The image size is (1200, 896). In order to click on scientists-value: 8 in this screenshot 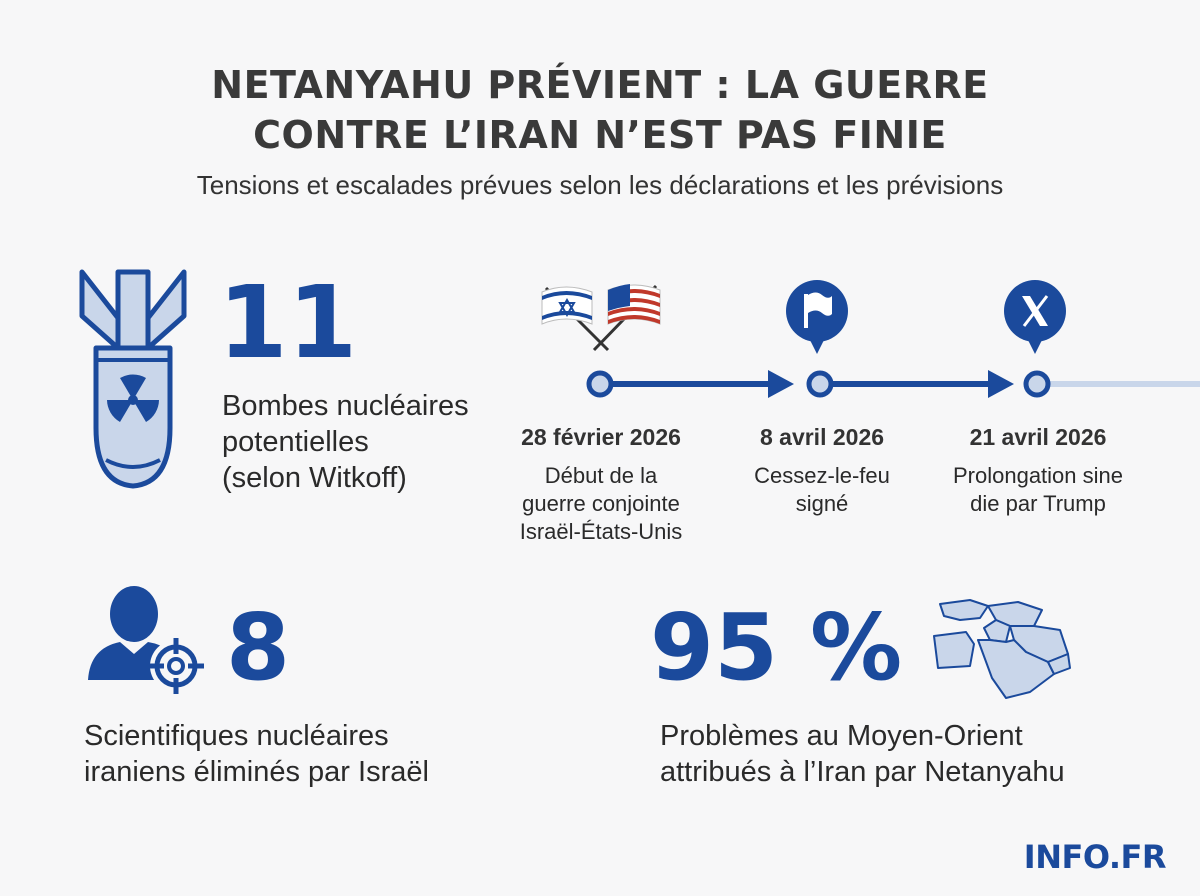, I will do `click(258, 647)`.